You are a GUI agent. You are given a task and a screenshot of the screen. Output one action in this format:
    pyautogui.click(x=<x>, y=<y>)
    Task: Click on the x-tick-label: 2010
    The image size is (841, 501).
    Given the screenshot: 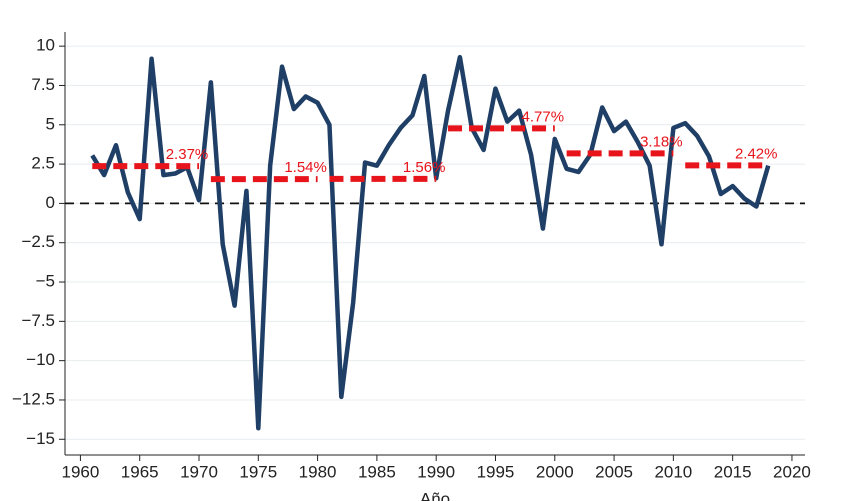 What is the action you would take?
    pyautogui.click(x=673, y=471)
    